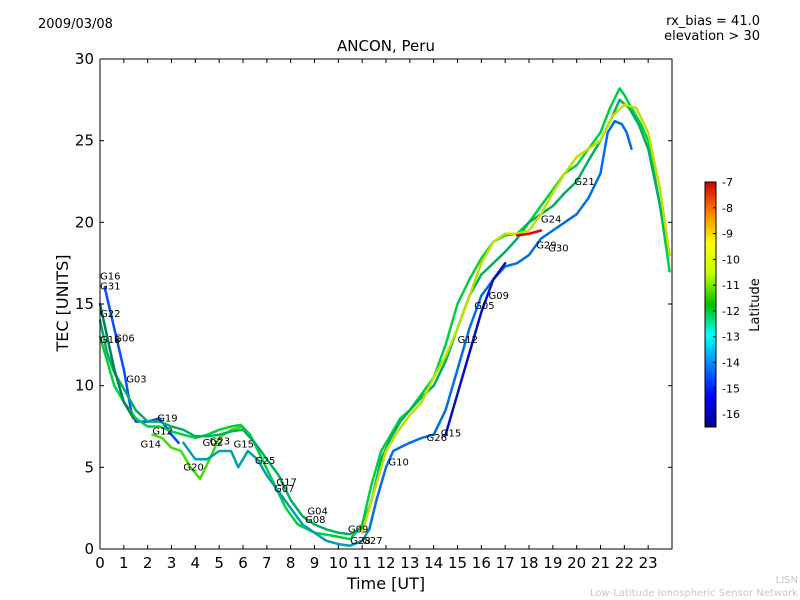  I want to click on x-tick-label: 20, so click(576, 563).